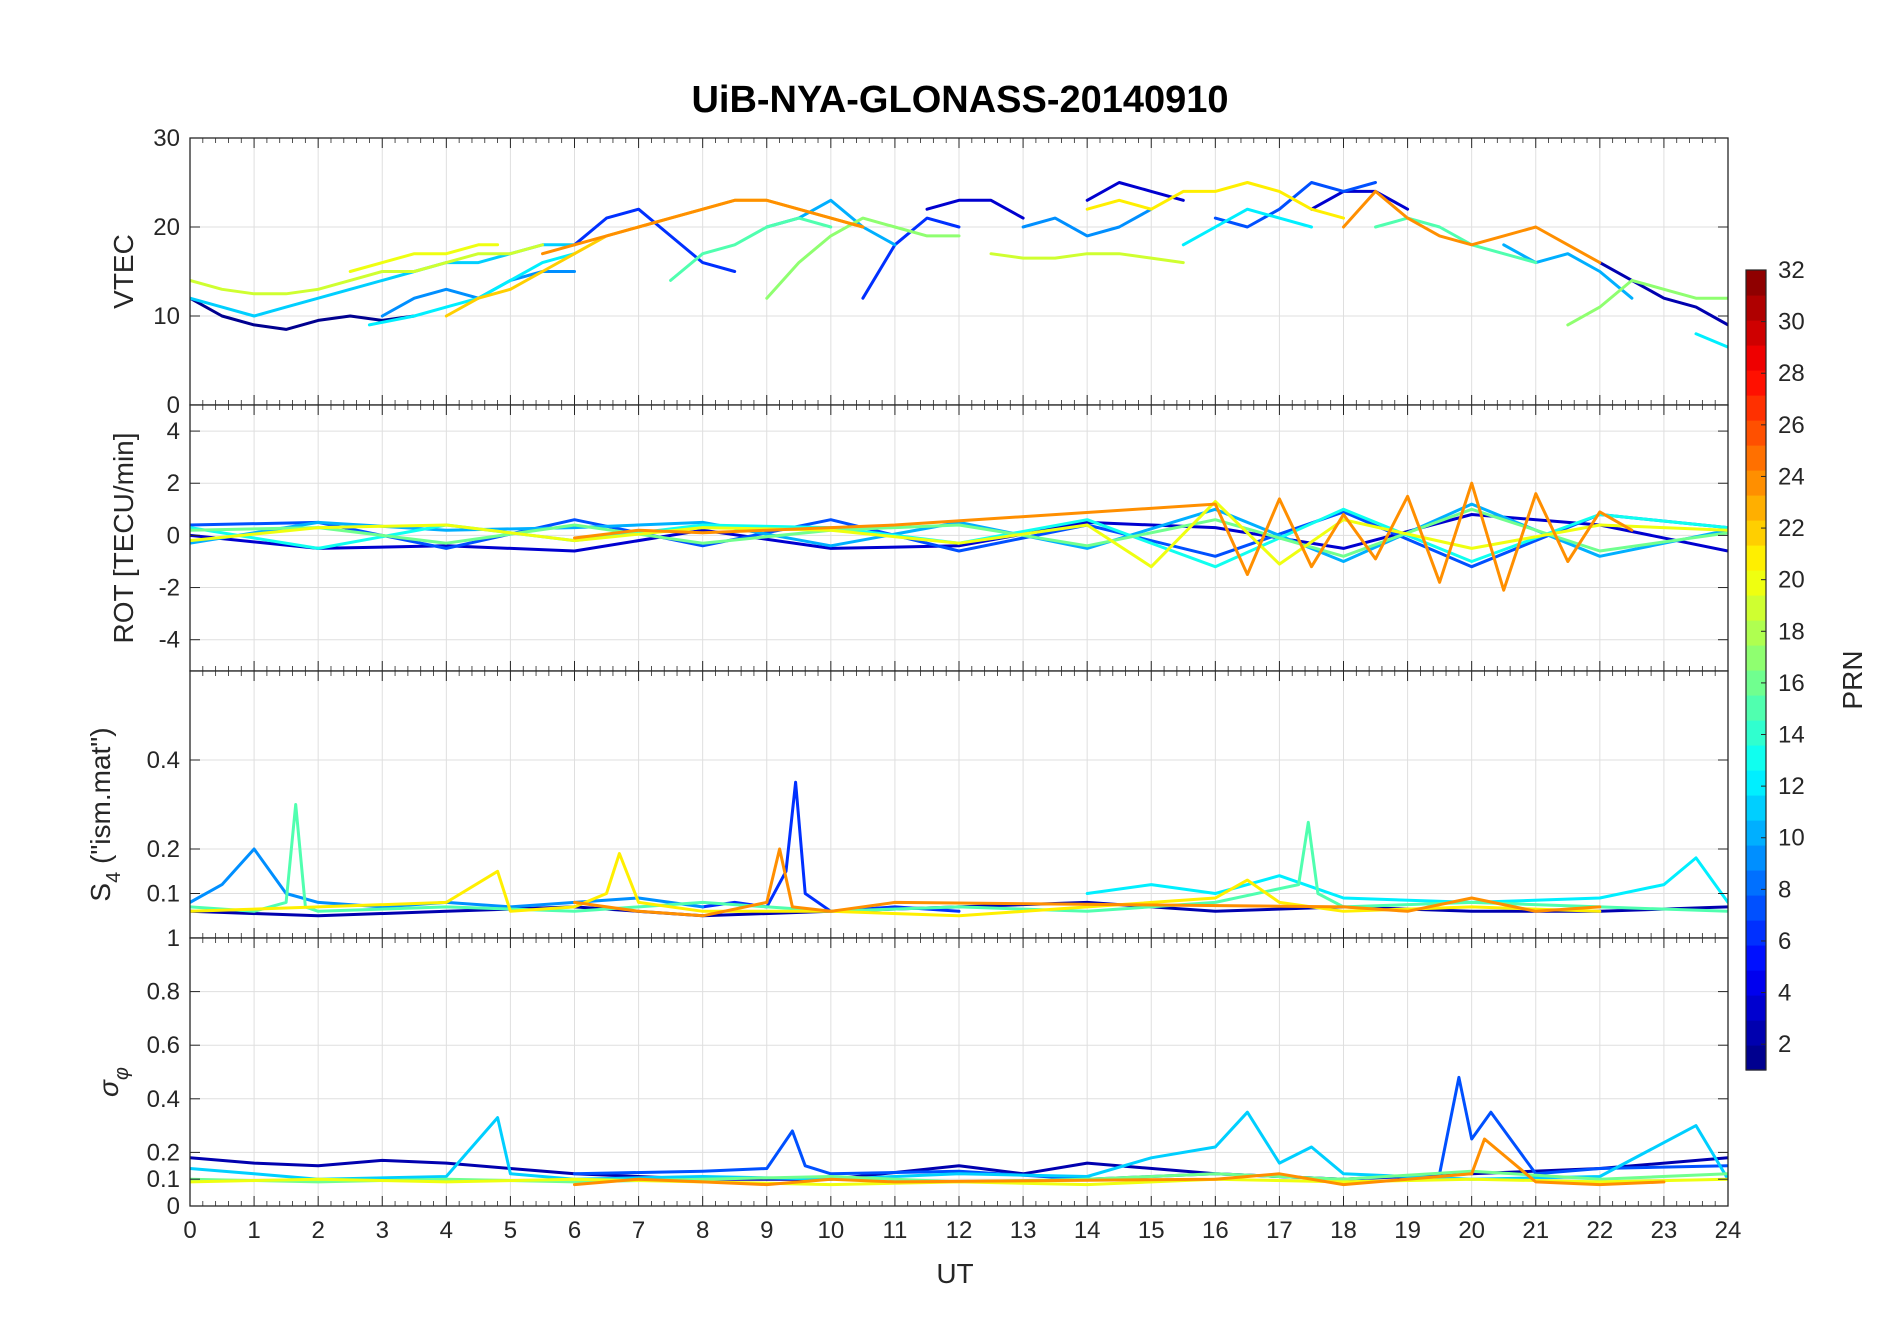 This screenshot has width=1902, height=1330. I want to click on sigma-phi-y-axis-label: σφ, so click(113, 1082).